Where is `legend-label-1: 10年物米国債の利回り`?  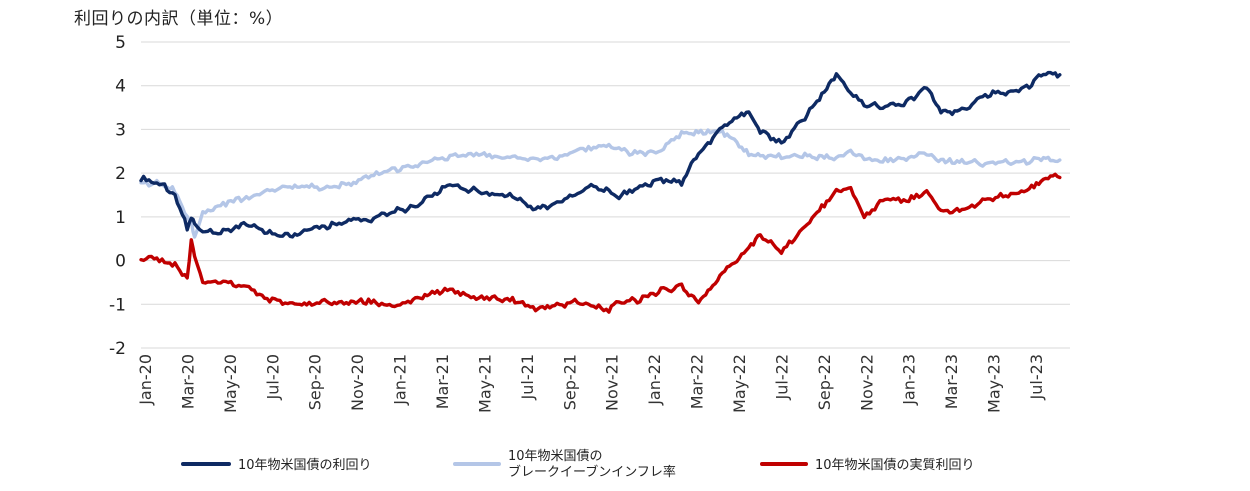 legend-label-1: 10年物米国債の利回り is located at coordinates (305, 465).